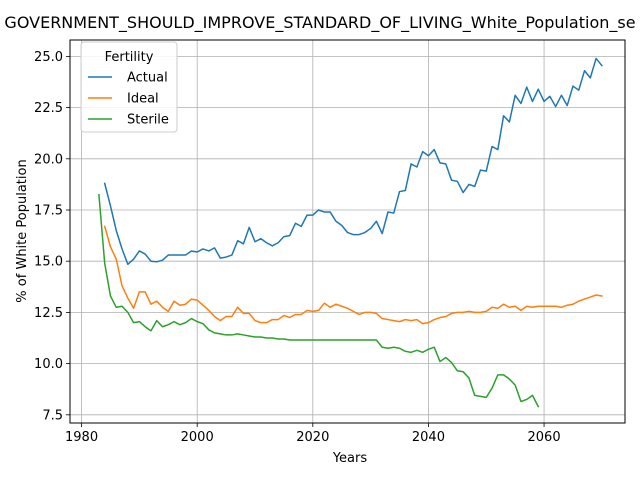 The width and height of the screenshot is (640, 480). Describe the element at coordinates (52, 236) in the screenshot. I see `y-axis: 7.5 10.0 12.5 15.0 17.5 20.0 22.5 25.0` at that location.